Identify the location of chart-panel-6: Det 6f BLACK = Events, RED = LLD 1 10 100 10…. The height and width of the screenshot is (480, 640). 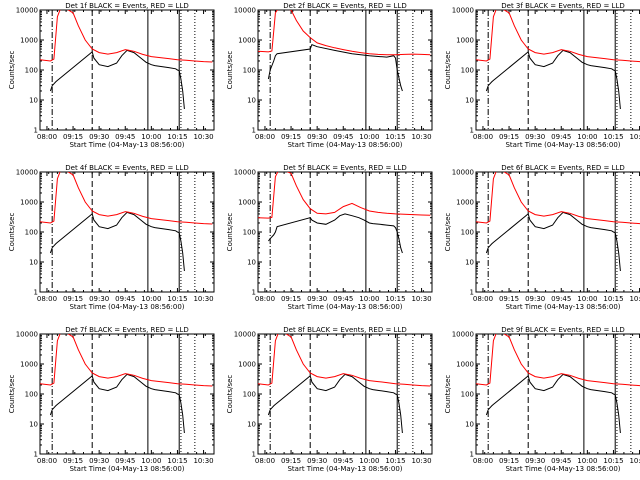
(542, 237).